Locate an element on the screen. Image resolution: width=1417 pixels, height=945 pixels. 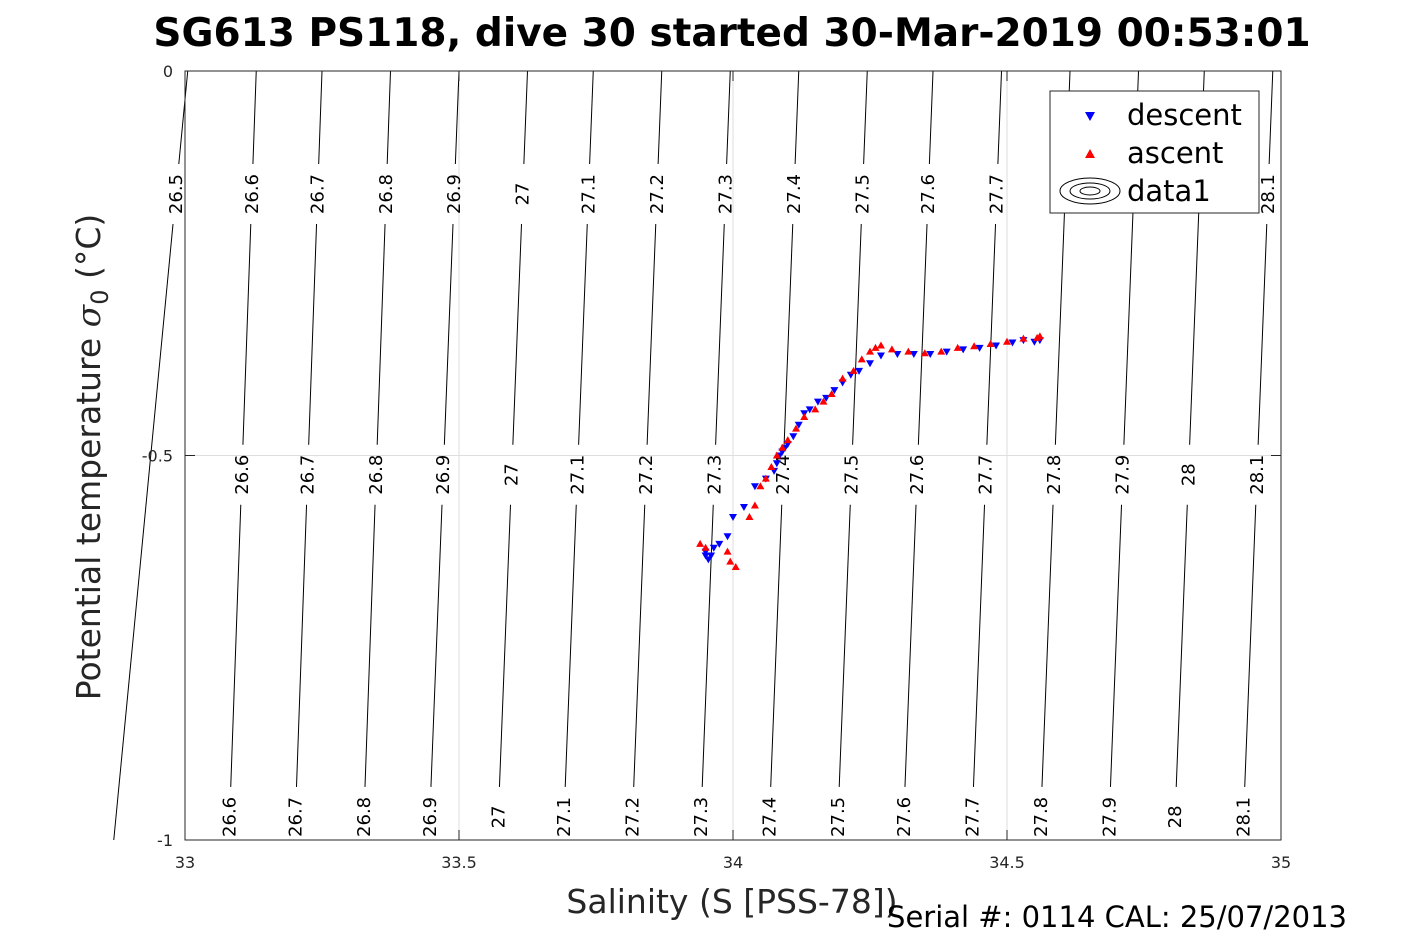
x-tick-label: 34.5 is located at coordinates (1007, 862).